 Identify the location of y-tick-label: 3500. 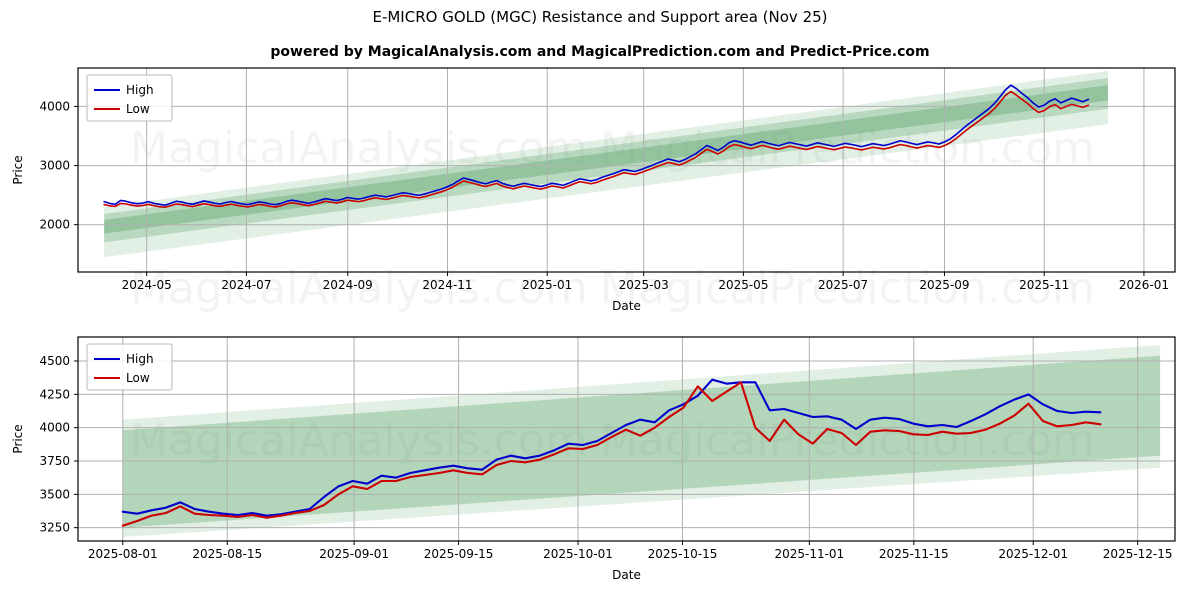
(54, 494).